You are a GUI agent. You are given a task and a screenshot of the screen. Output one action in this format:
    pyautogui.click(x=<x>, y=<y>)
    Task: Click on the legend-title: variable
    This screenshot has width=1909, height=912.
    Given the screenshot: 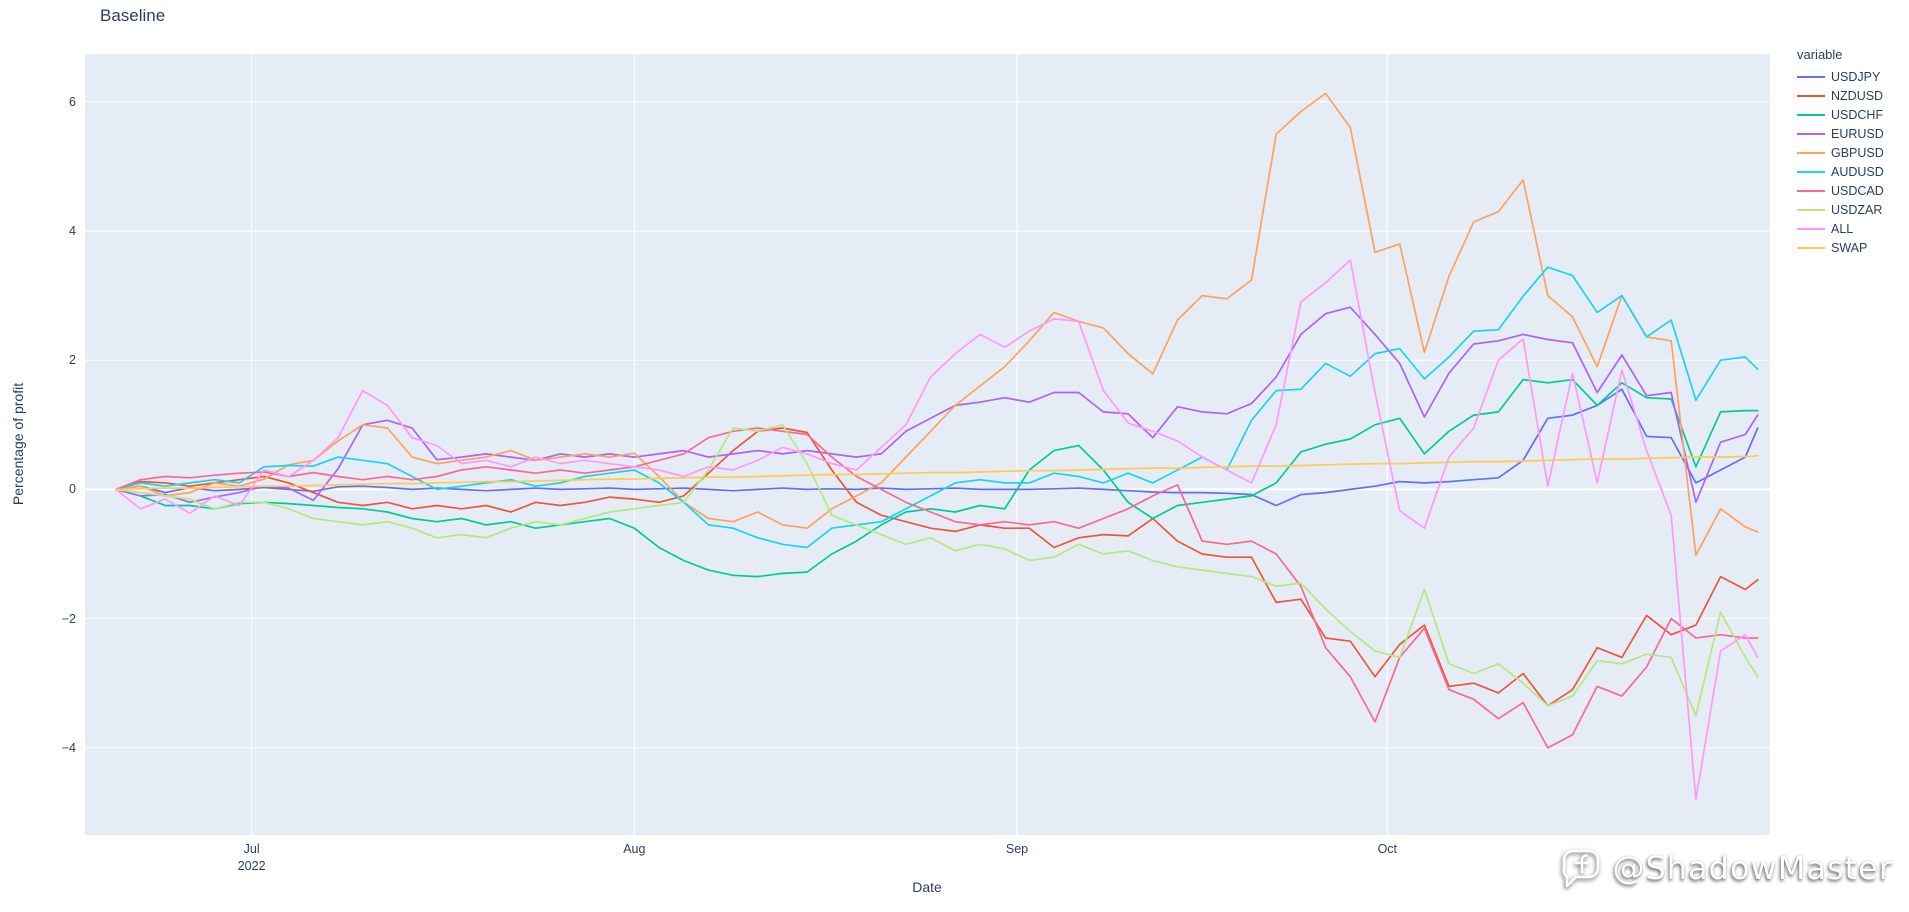 What is the action you would take?
    pyautogui.click(x=1820, y=54)
    